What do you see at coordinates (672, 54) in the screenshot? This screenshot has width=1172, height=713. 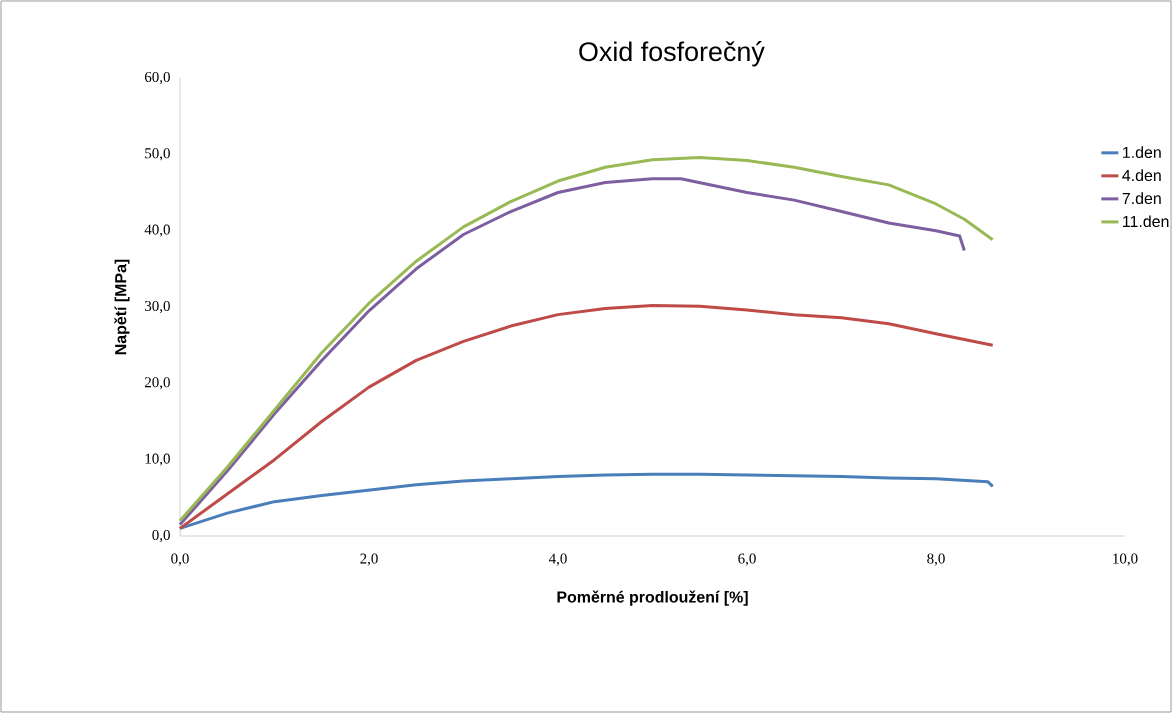 I see `chart-title: Oxid fosforečný` at bounding box center [672, 54].